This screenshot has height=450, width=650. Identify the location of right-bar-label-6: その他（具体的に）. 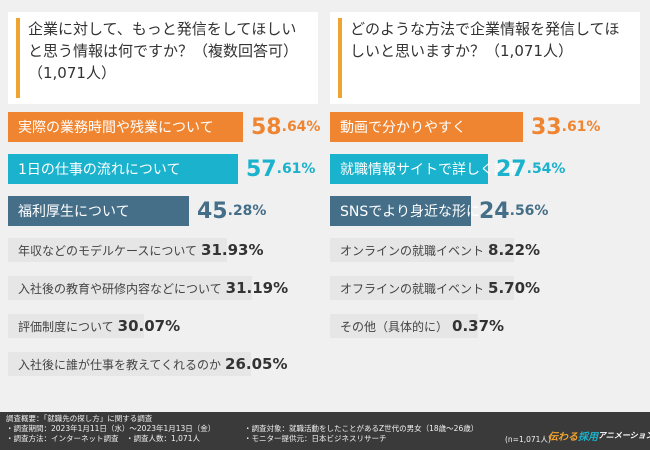
(394, 326).